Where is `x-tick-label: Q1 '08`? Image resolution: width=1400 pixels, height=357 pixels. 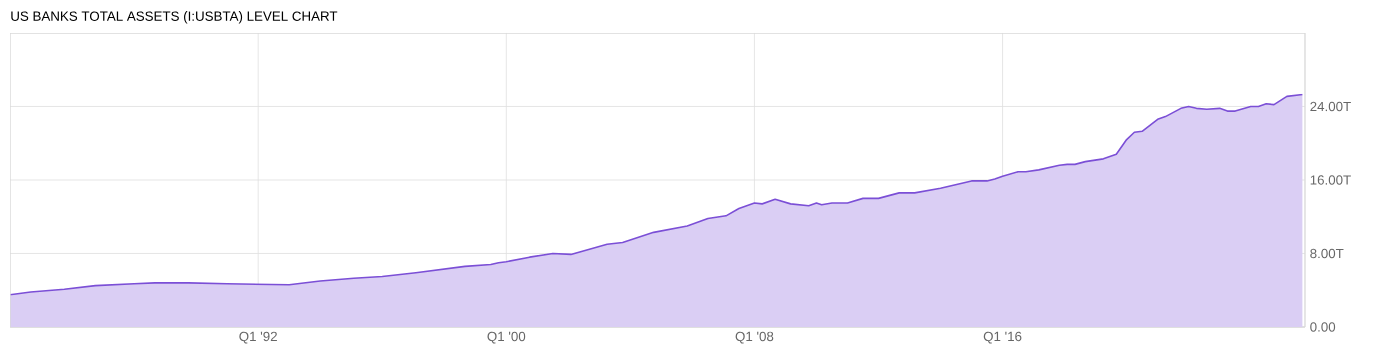
x-tick-label: Q1 '08 is located at coordinates (754, 337).